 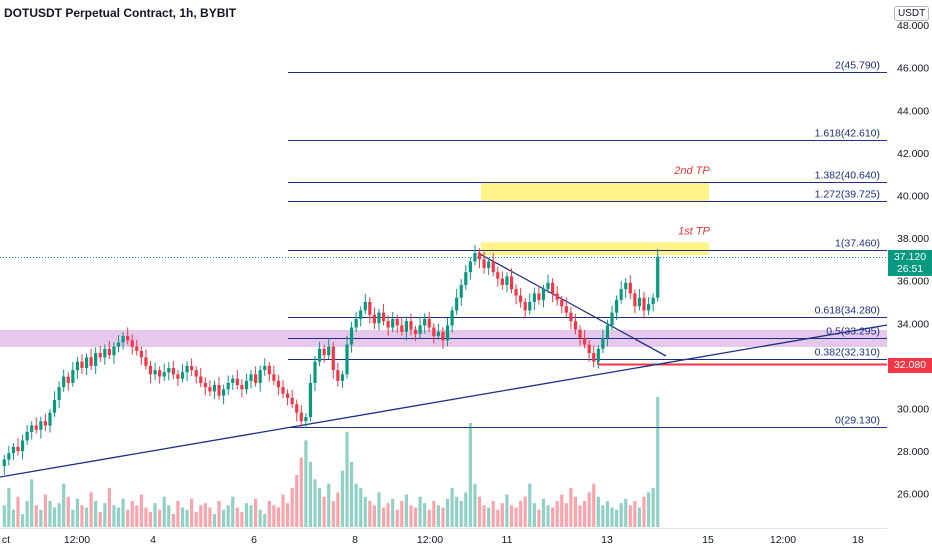 What do you see at coordinates (596, 210) in the screenshot?
I see `tp-zones: 2nd TP 1st TP` at bounding box center [596, 210].